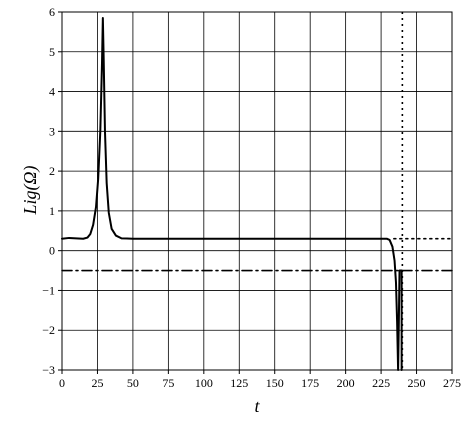  What do you see at coordinates (52, 52) in the screenshot?
I see `y-tick-label-1: 5` at bounding box center [52, 52].